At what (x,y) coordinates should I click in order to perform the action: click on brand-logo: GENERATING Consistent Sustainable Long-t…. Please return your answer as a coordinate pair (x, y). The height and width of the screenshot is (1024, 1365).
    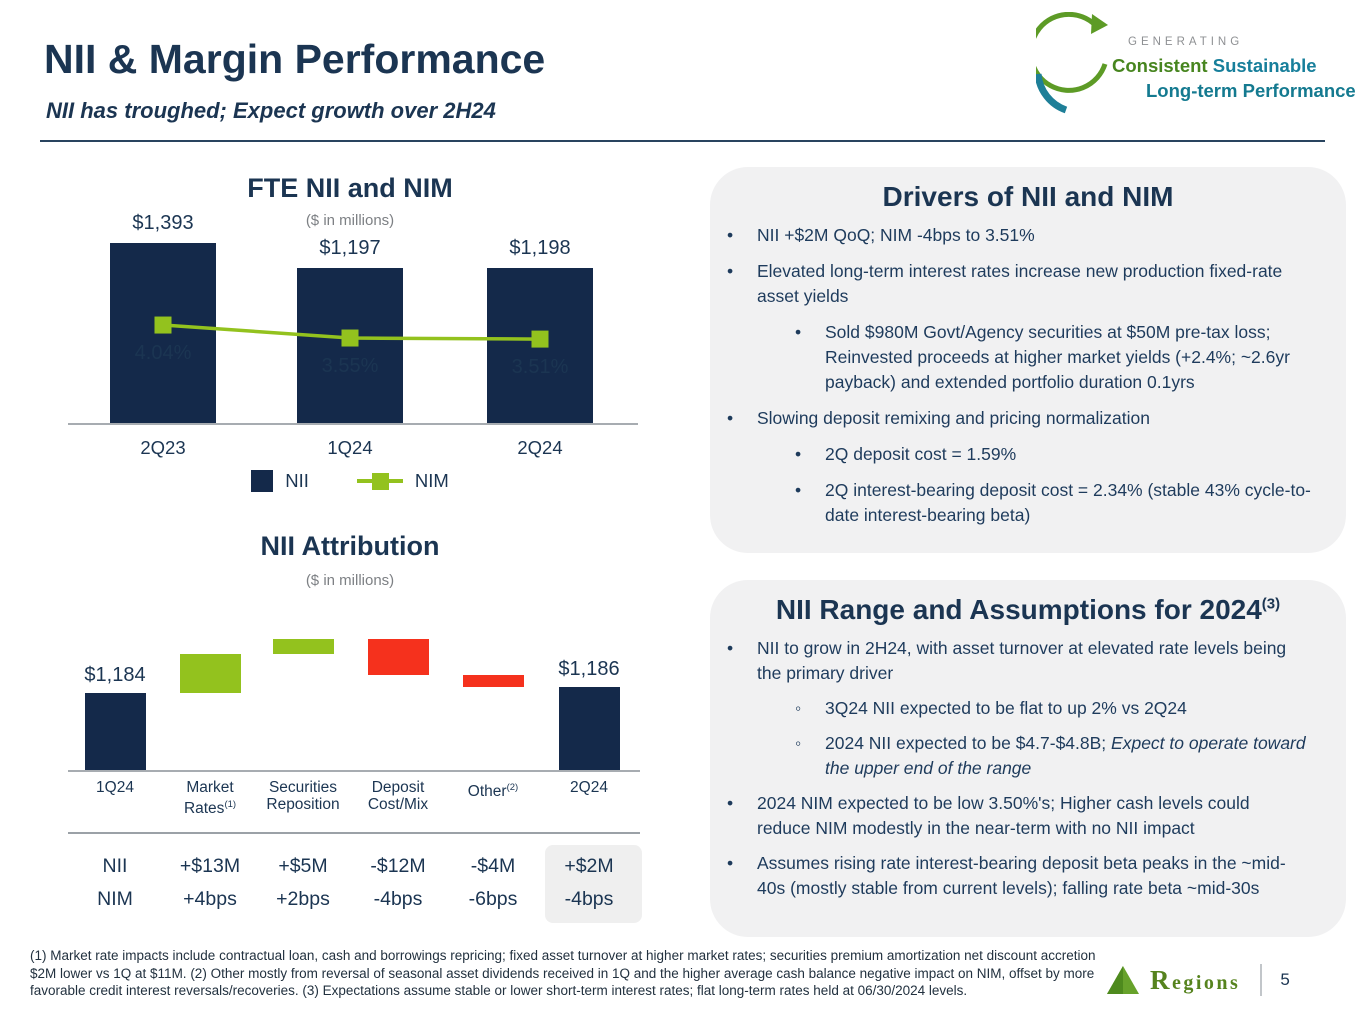
    Looking at the image, I should click on (1196, 63).